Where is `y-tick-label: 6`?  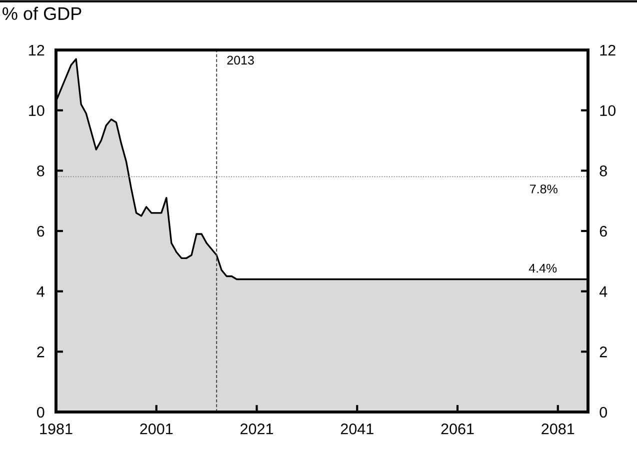
y-tick-label: 6 is located at coordinates (40, 231).